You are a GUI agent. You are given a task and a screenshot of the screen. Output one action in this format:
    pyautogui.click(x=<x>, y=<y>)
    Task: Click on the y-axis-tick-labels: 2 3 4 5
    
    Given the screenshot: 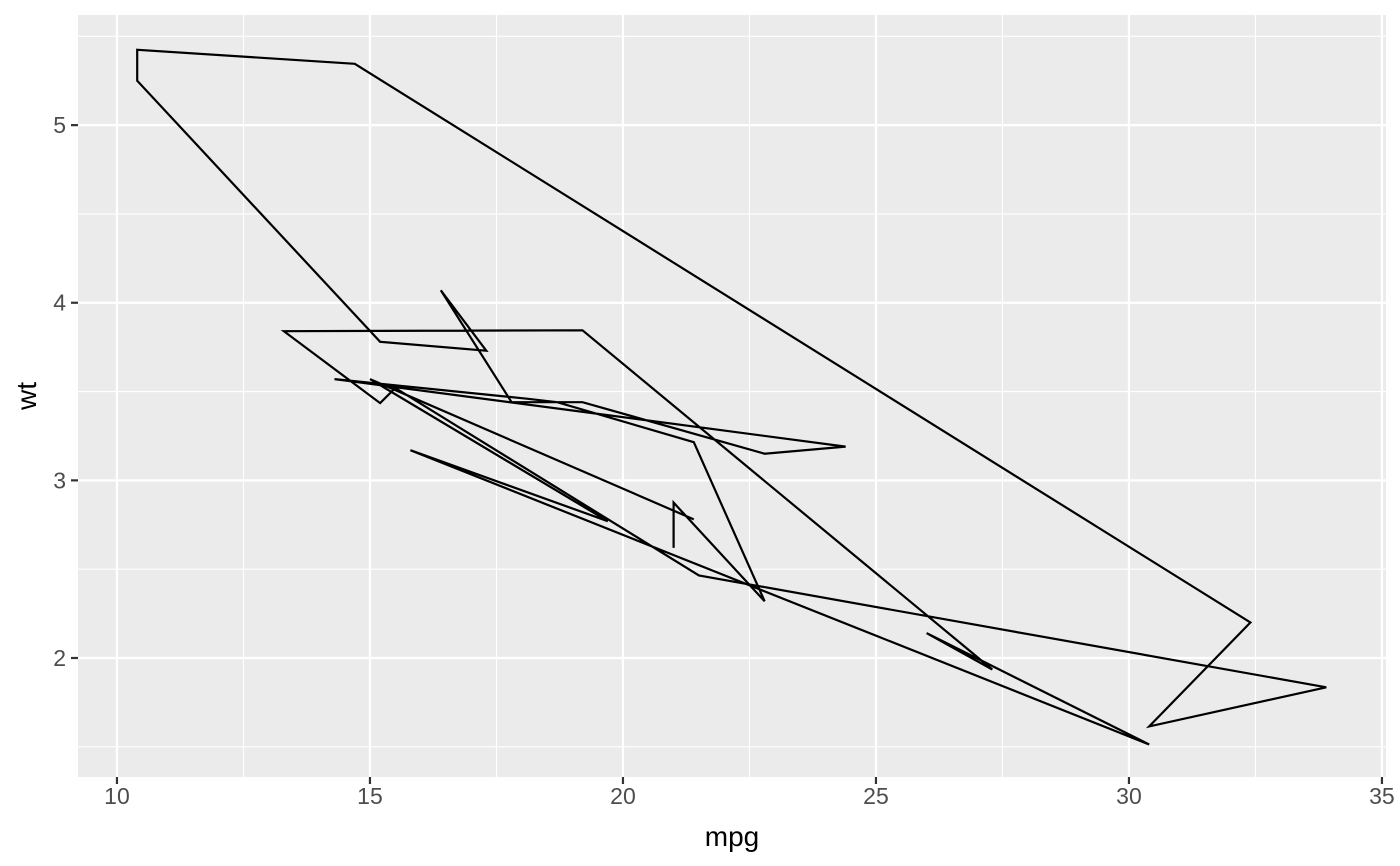 What is the action you would take?
    pyautogui.click(x=59, y=391)
    